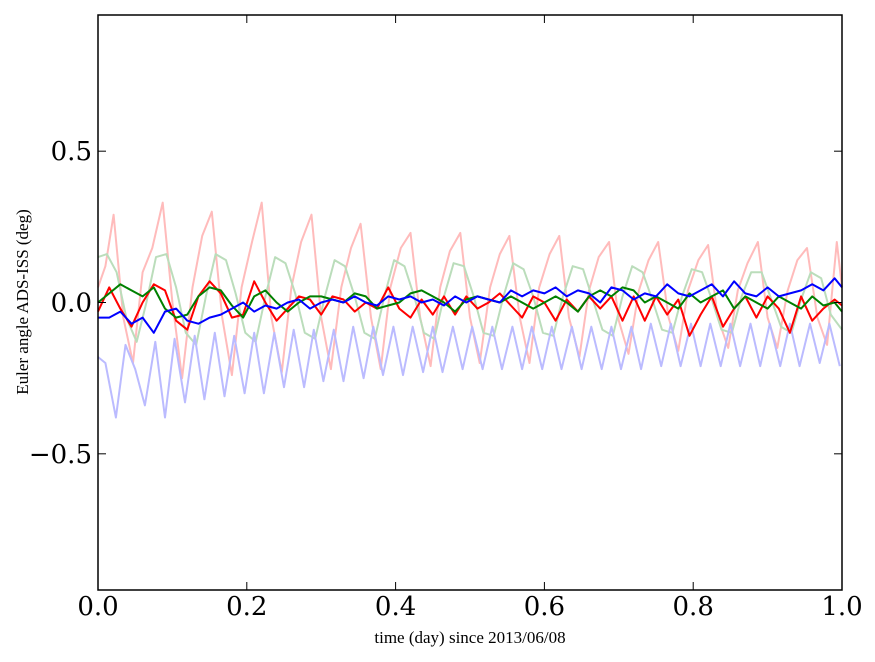  I want to click on x-tick-label: 0.4, so click(395, 607).